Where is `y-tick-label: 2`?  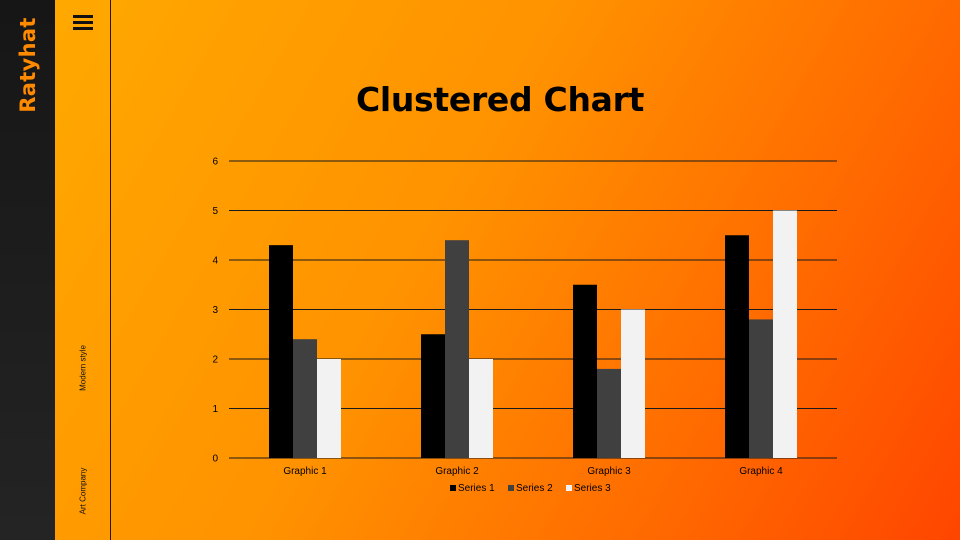 y-tick-label: 2 is located at coordinates (215, 360).